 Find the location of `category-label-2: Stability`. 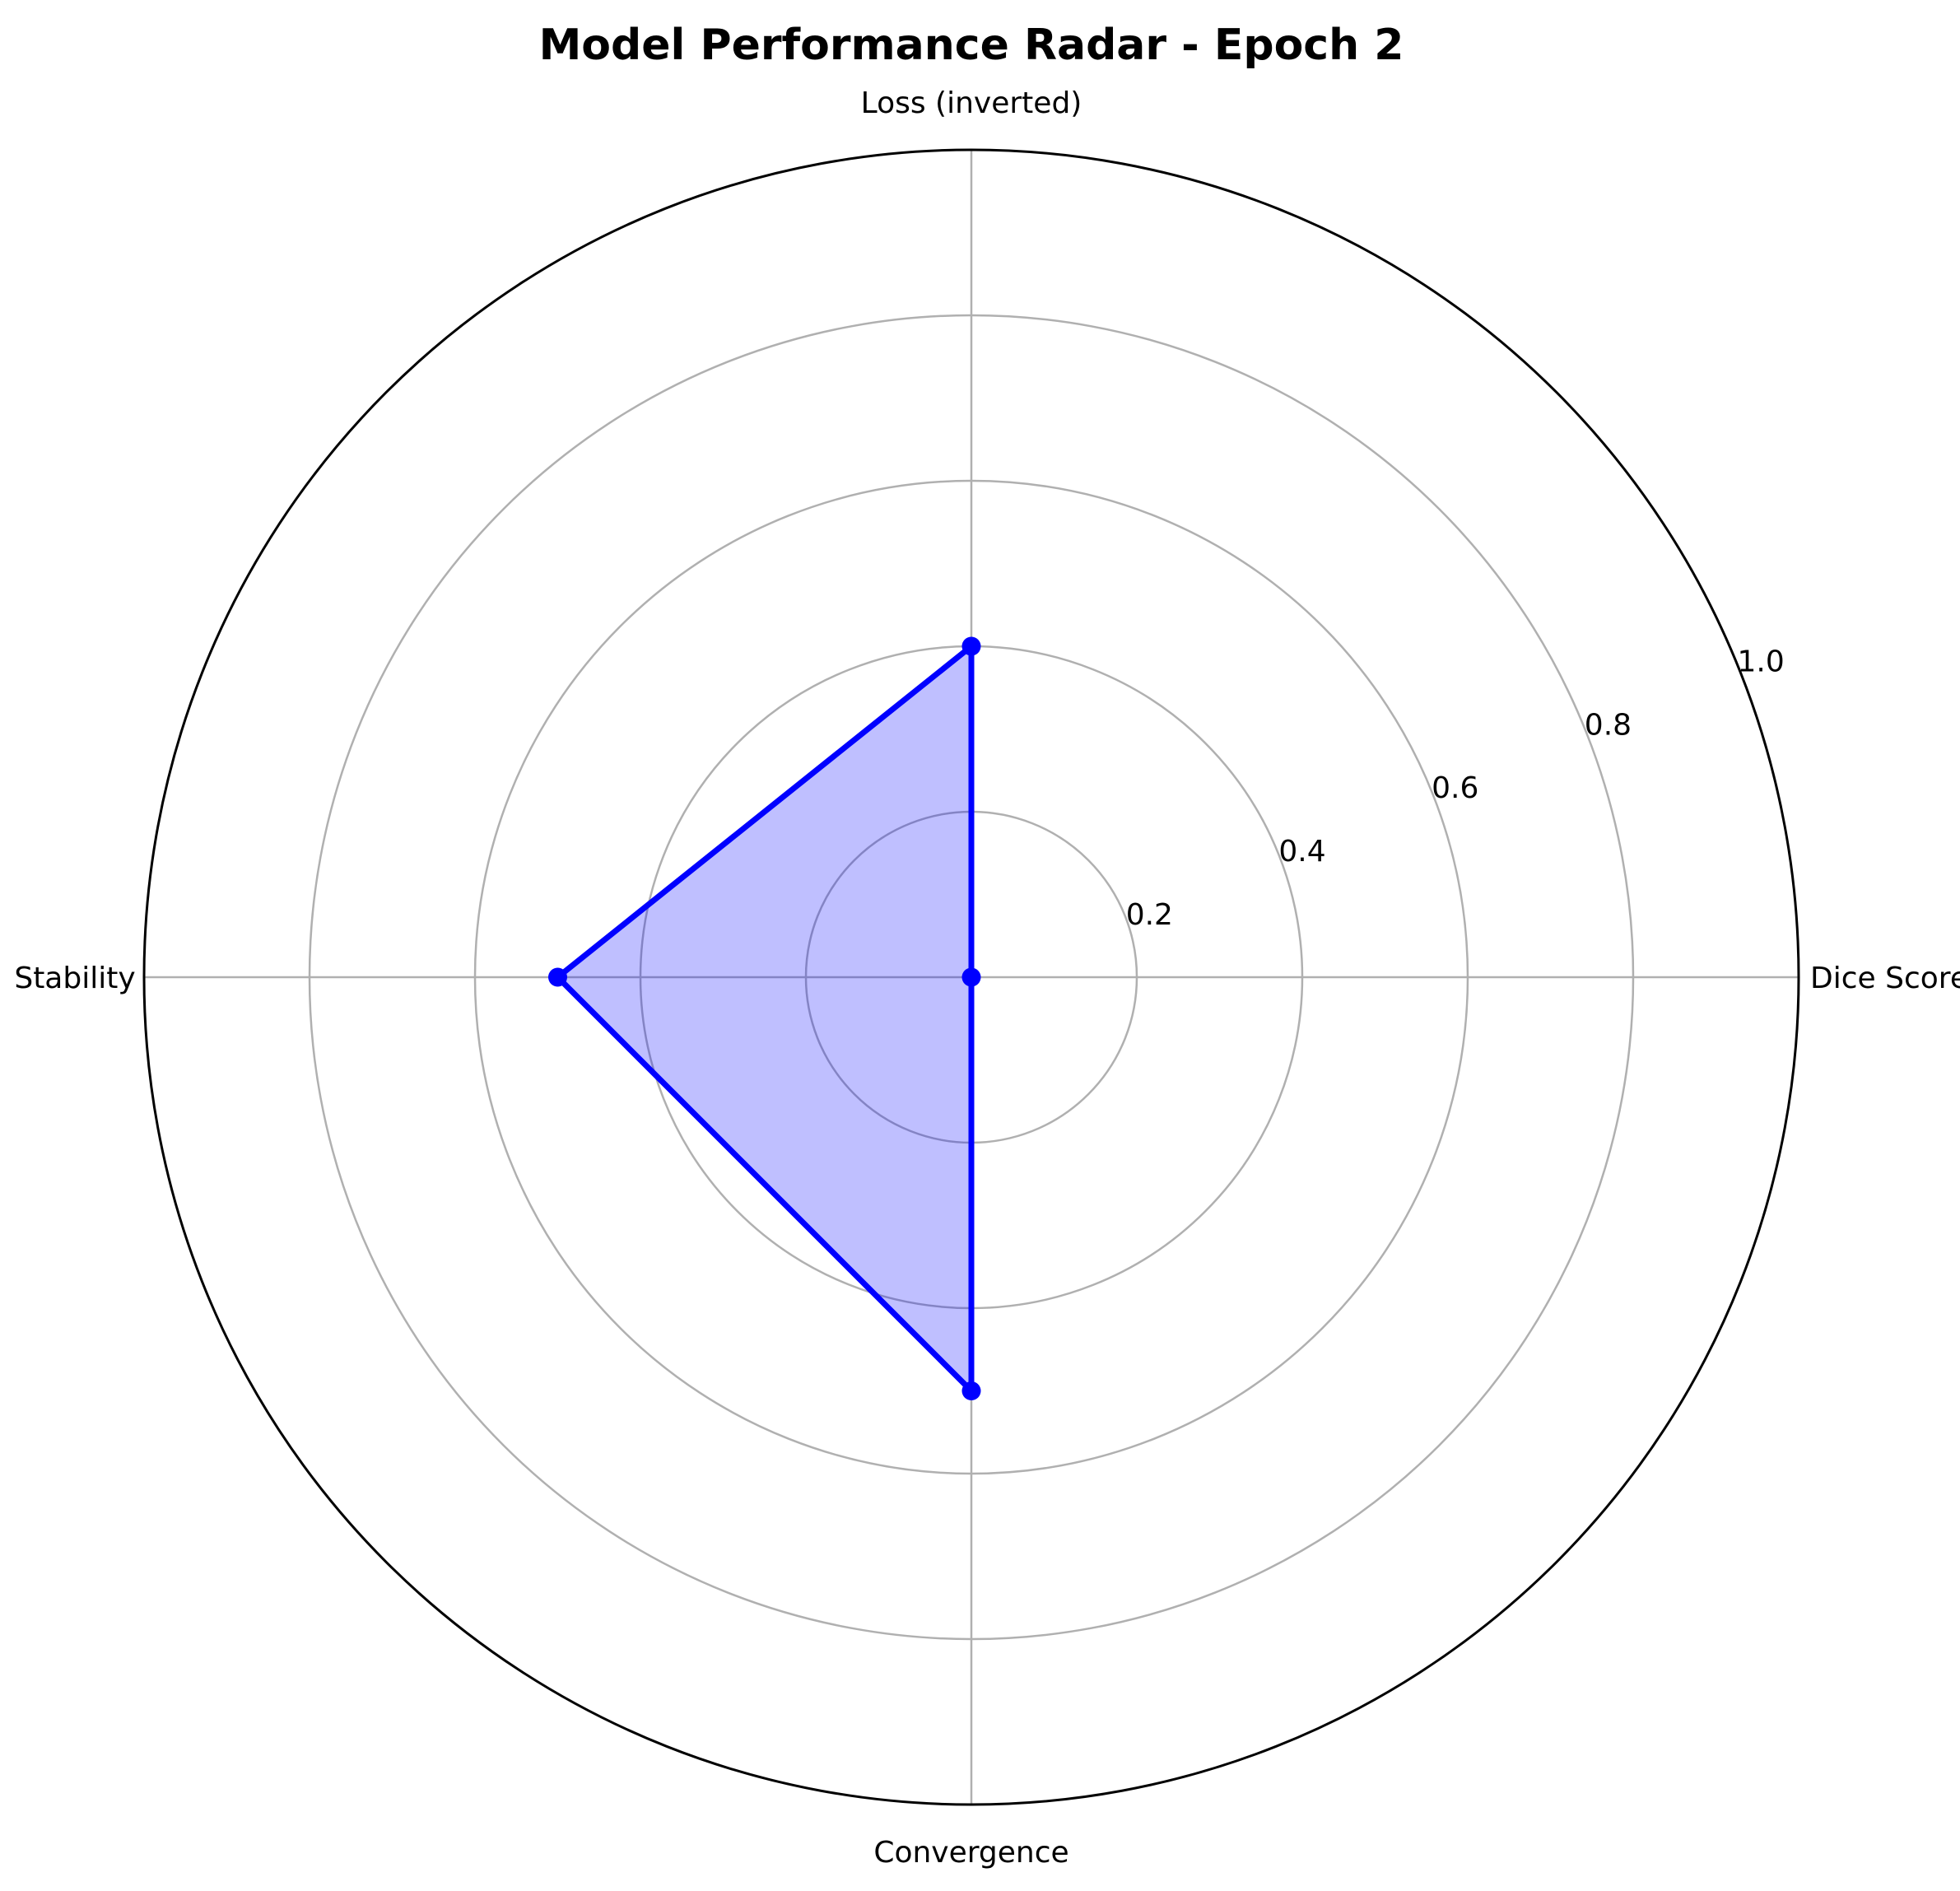

category-label-2: Stability is located at coordinates (74, 979).